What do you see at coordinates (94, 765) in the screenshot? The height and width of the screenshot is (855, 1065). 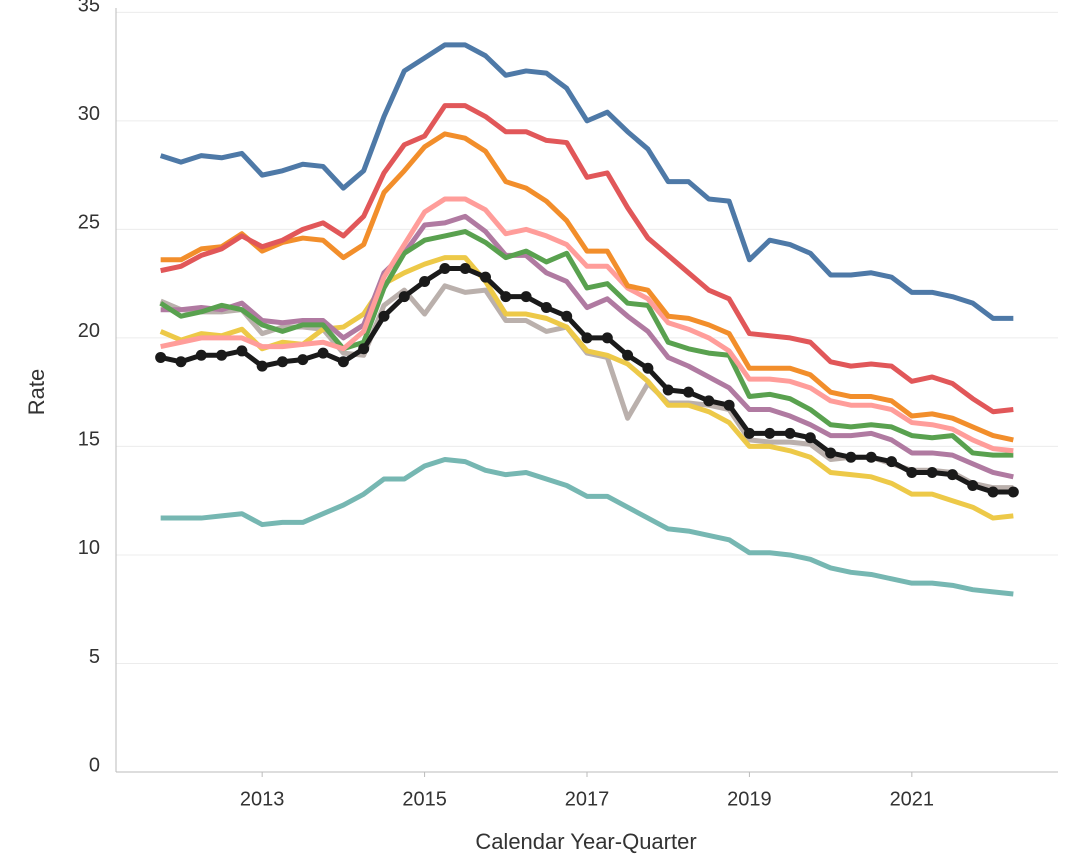 I see `y-tick-label: 0` at bounding box center [94, 765].